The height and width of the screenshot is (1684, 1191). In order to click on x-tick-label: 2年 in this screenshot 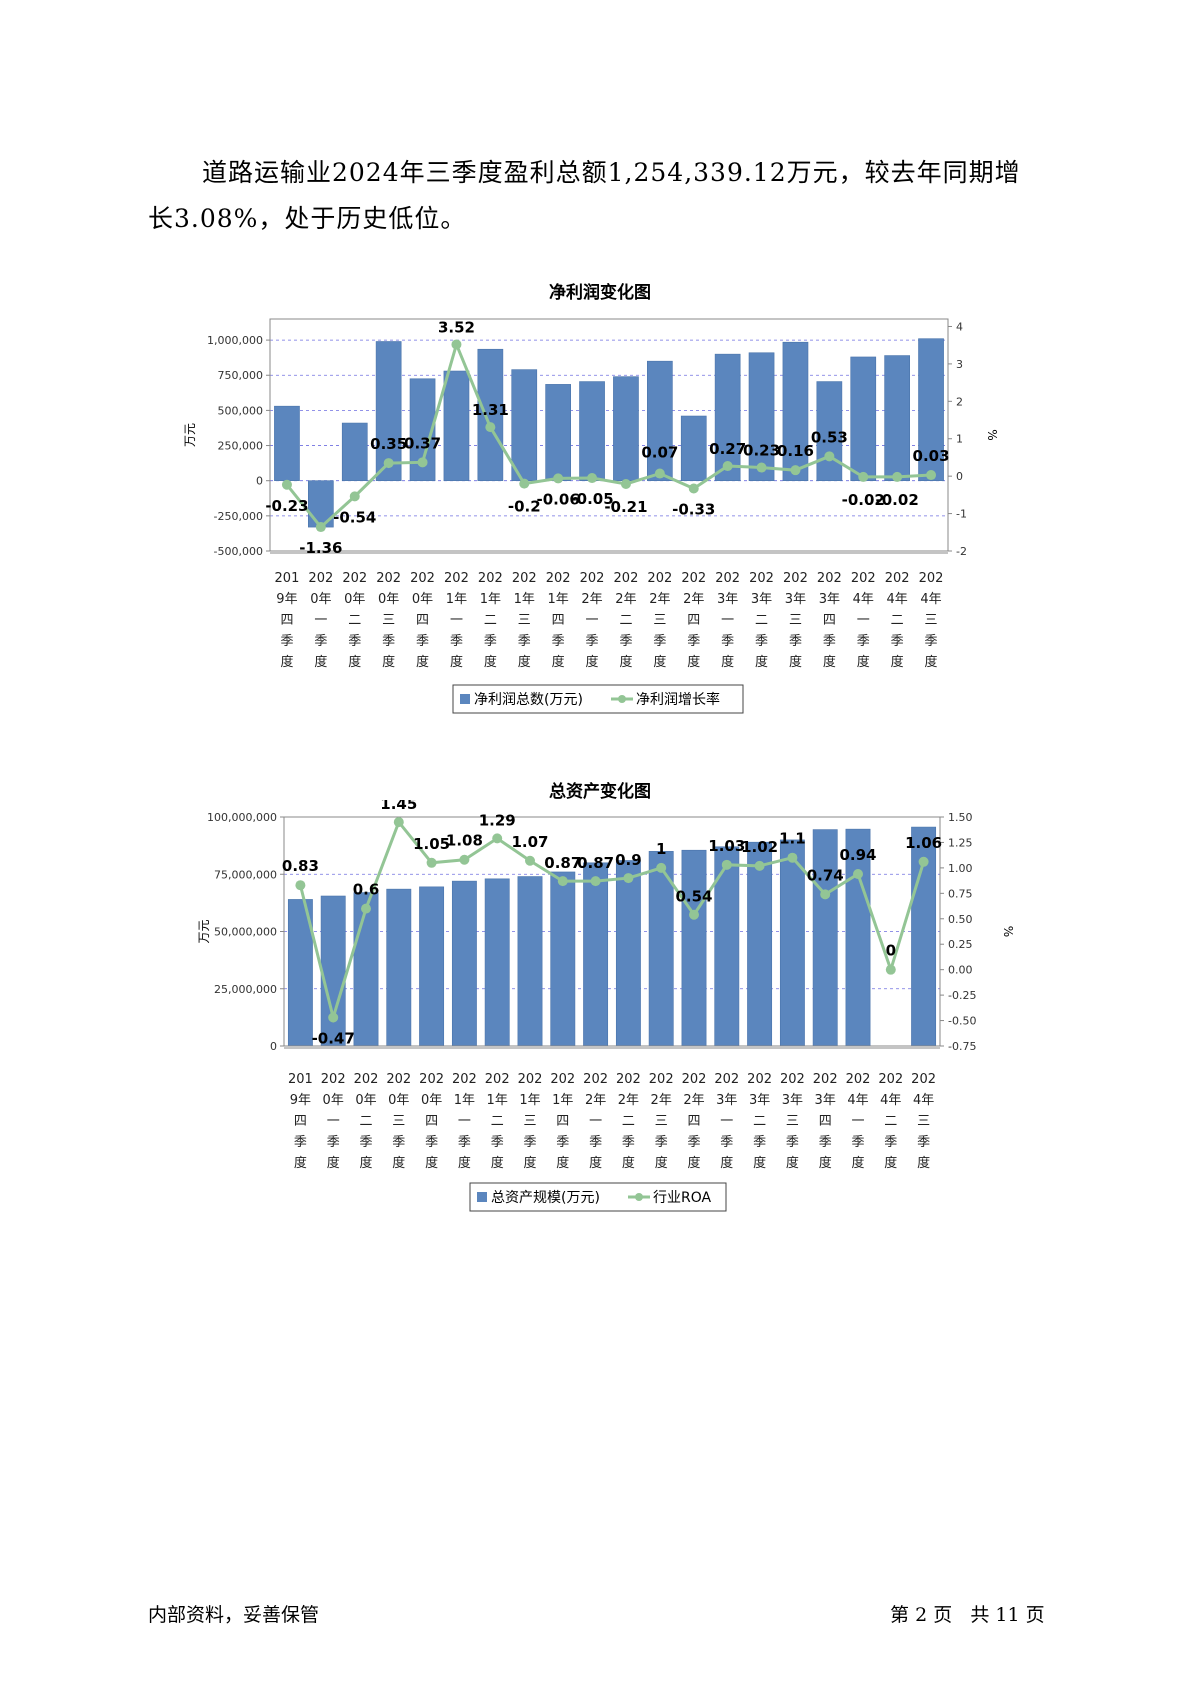, I will do `click(659, 599)`.